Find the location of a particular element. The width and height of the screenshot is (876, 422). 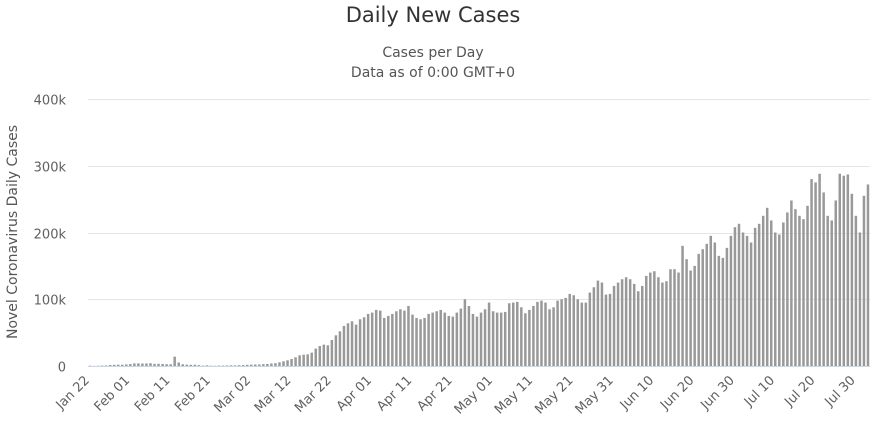

x-tick-label: Apr 01 is located at coordinates (354, 393).